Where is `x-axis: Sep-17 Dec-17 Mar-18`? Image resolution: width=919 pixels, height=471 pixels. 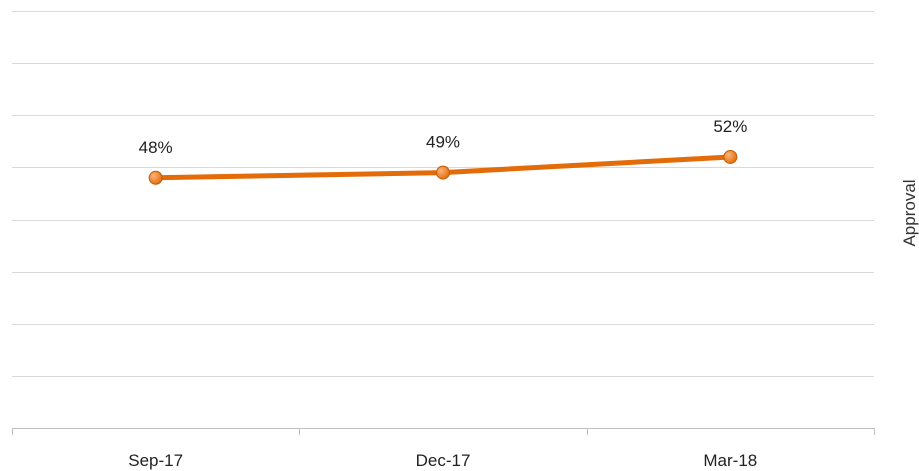
x-axis: Sep-17 Dec-17 Mar-18 is located at coordinates (443, 449).